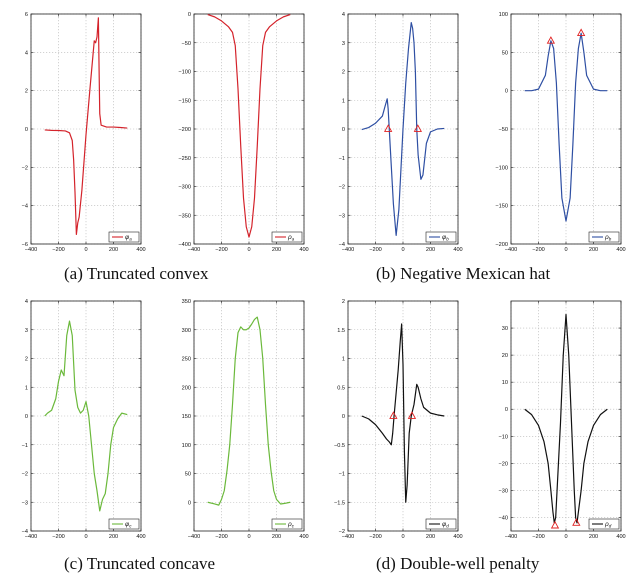  Describe the element at coordinates (504, 437) in the screenshot. I see `y-tick-label: −10` at that location.